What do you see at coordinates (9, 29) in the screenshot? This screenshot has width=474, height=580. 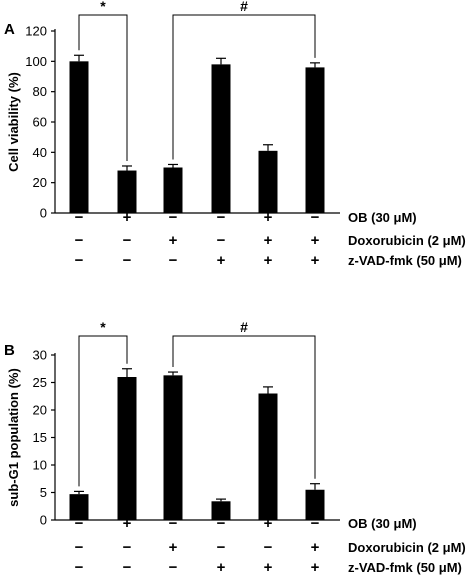 I see `panel-label: A` at bounding box center [9, 29].